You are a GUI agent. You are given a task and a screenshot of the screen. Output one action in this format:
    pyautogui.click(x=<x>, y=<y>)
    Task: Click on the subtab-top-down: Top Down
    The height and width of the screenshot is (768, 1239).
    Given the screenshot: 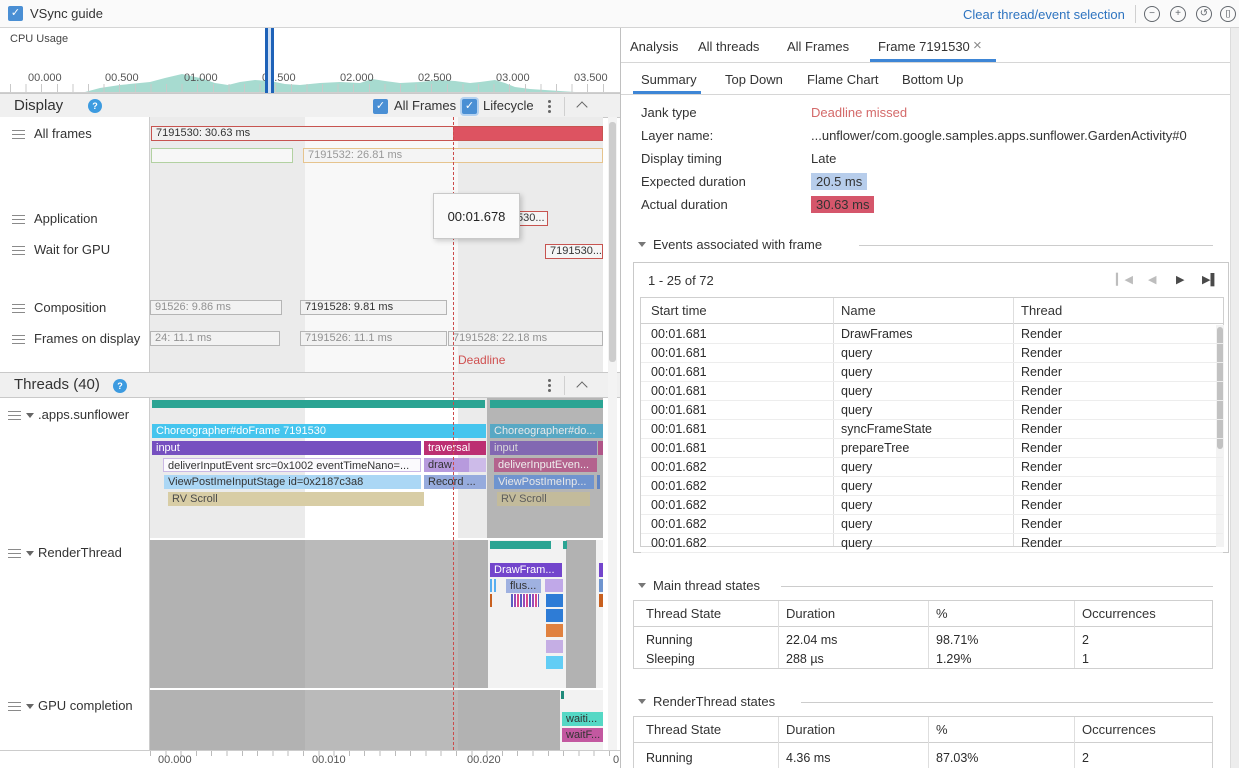 What is the action you would take?
    pyautogui.click(x=754, y=79)
    